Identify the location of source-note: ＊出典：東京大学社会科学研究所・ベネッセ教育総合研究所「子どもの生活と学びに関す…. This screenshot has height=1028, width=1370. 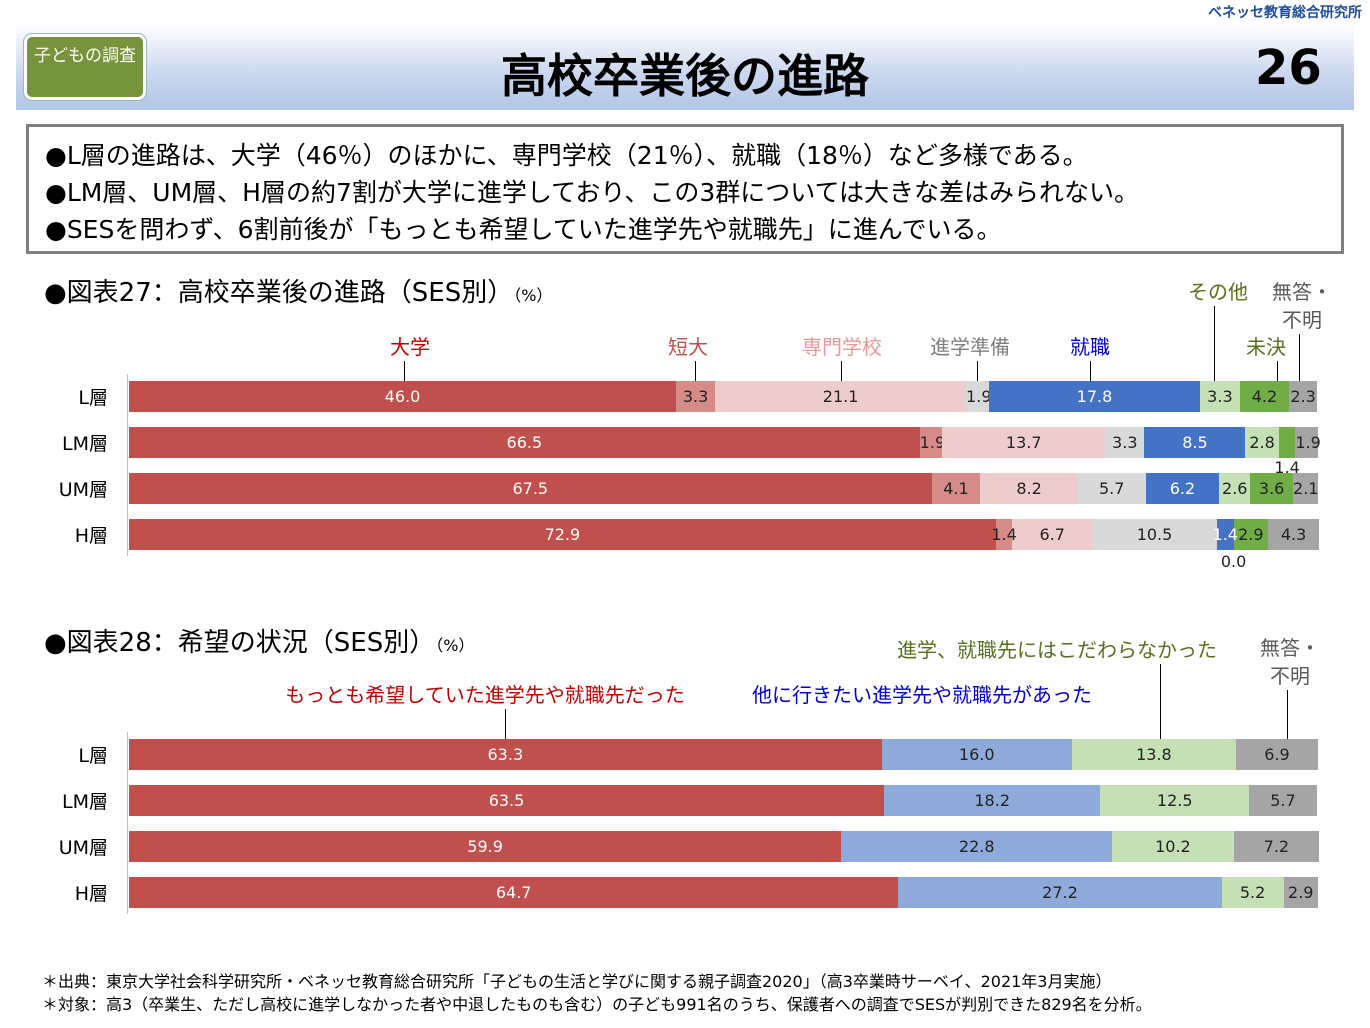
(577, 981).